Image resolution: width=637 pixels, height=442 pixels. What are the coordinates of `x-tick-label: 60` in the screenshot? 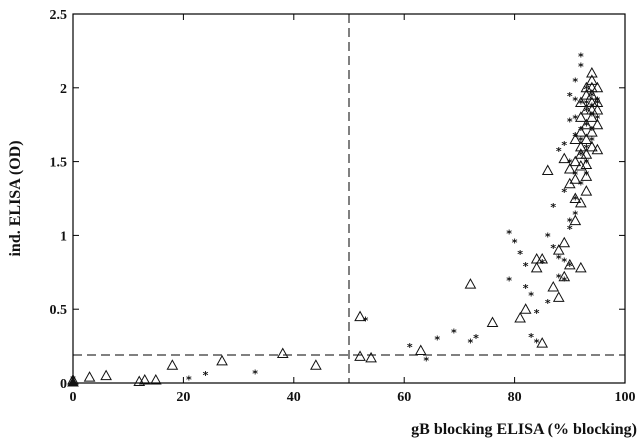 It's located at (404, 397).